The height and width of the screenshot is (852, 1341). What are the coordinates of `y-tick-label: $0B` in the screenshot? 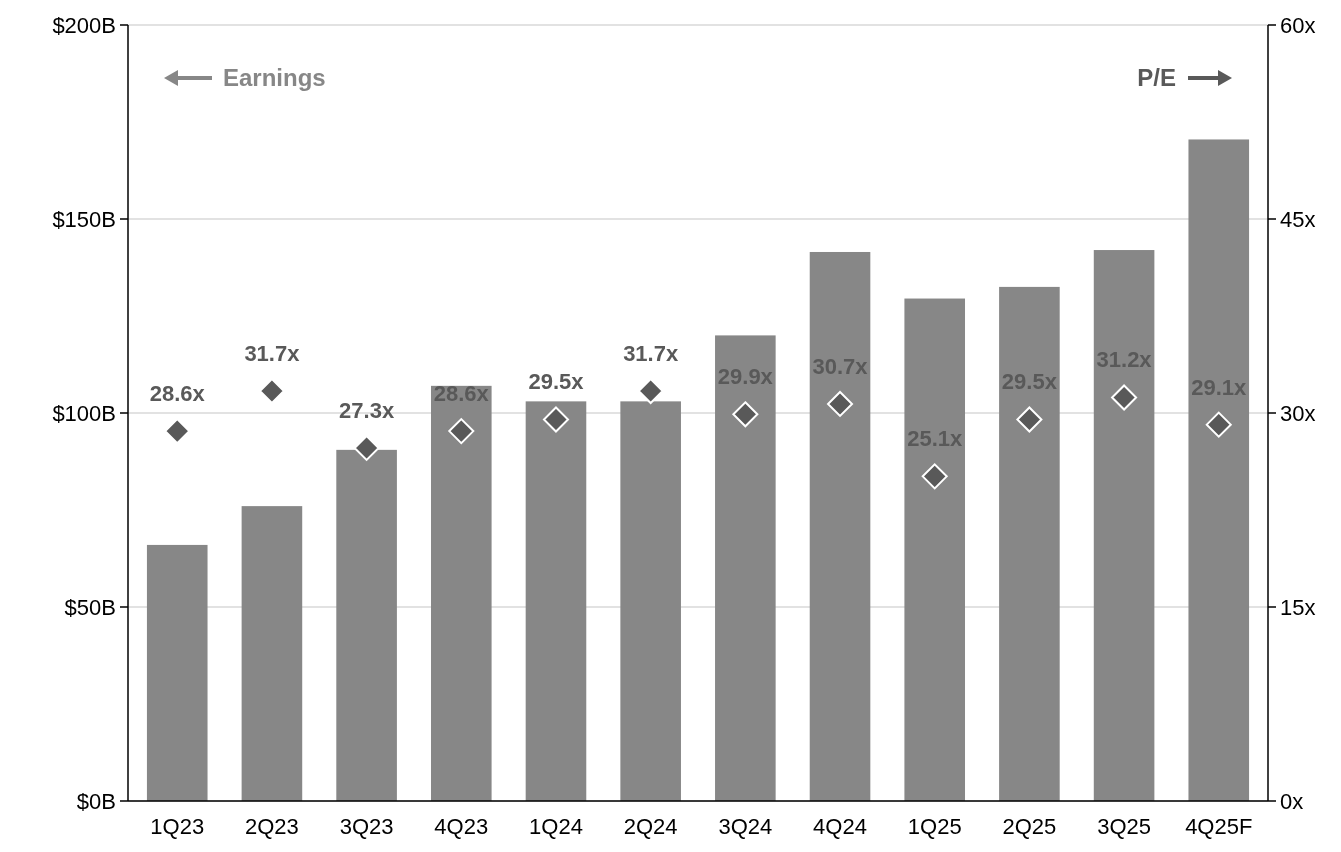 It's located at (96, 801).